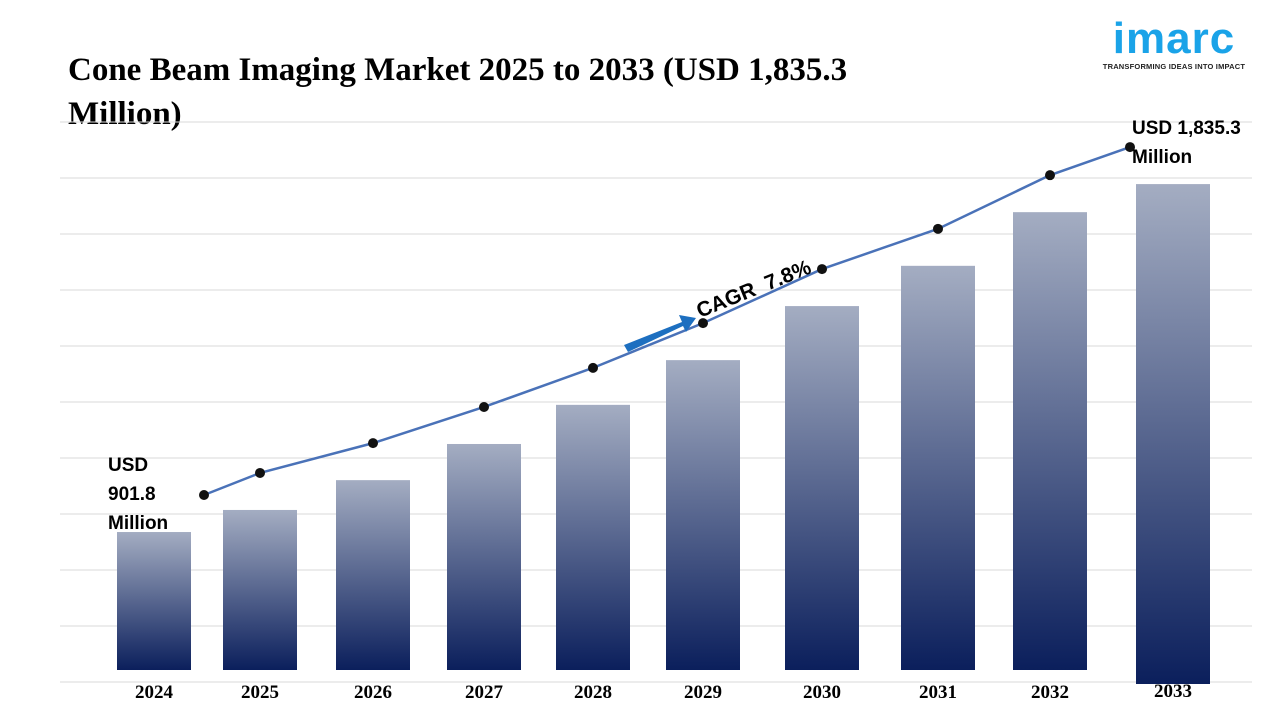 The image size is (1280, 720). Describe the element at coordinates (703, 323) in the screenshot. I see `line-marker-2029` at that location.